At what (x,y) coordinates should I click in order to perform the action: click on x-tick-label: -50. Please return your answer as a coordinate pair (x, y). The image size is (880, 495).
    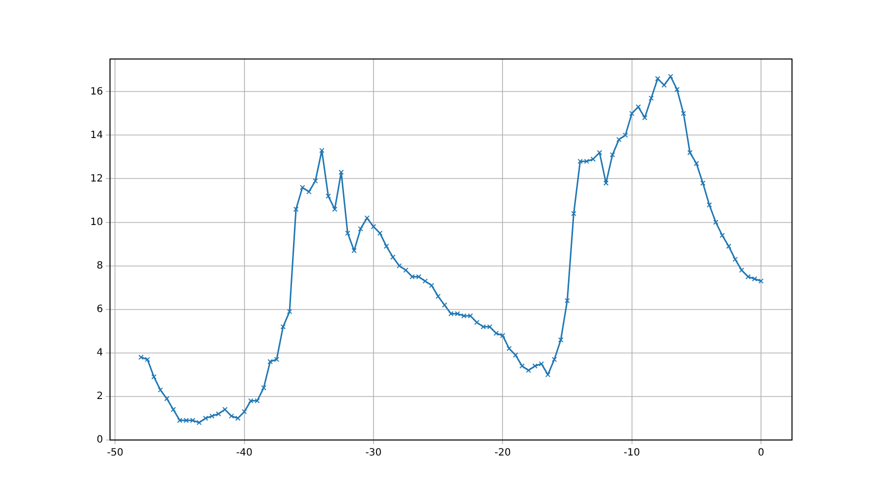
    Looking at the image, I should click on (115, 453).